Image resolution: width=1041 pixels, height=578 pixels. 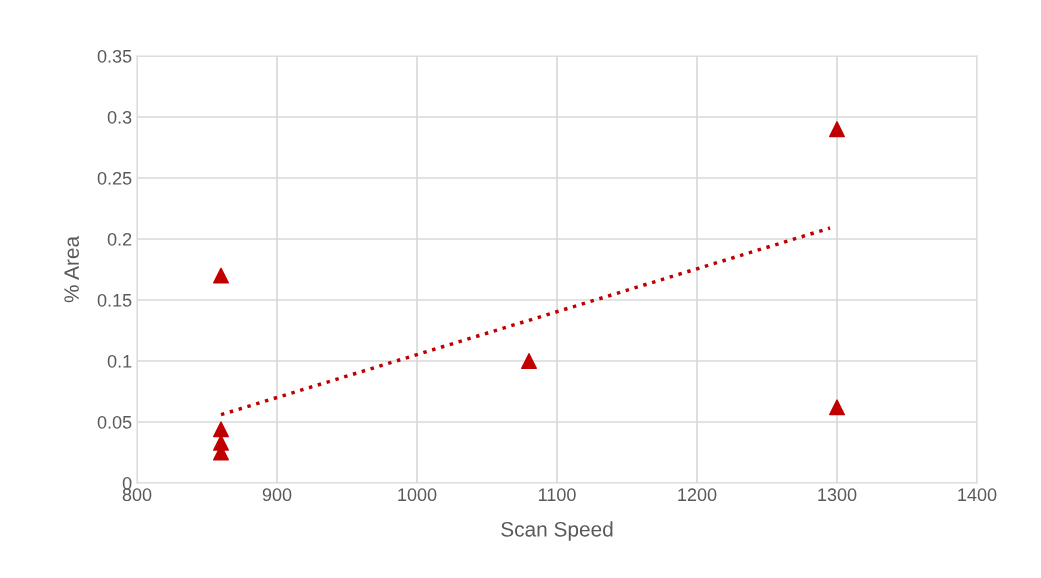 I want to click on x-tick-label: 1400, so click(x=977, y=495).